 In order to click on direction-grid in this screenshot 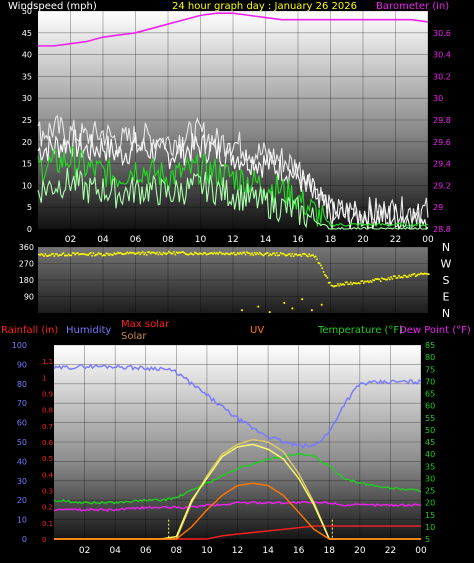, I will do `click(233, 279)`.